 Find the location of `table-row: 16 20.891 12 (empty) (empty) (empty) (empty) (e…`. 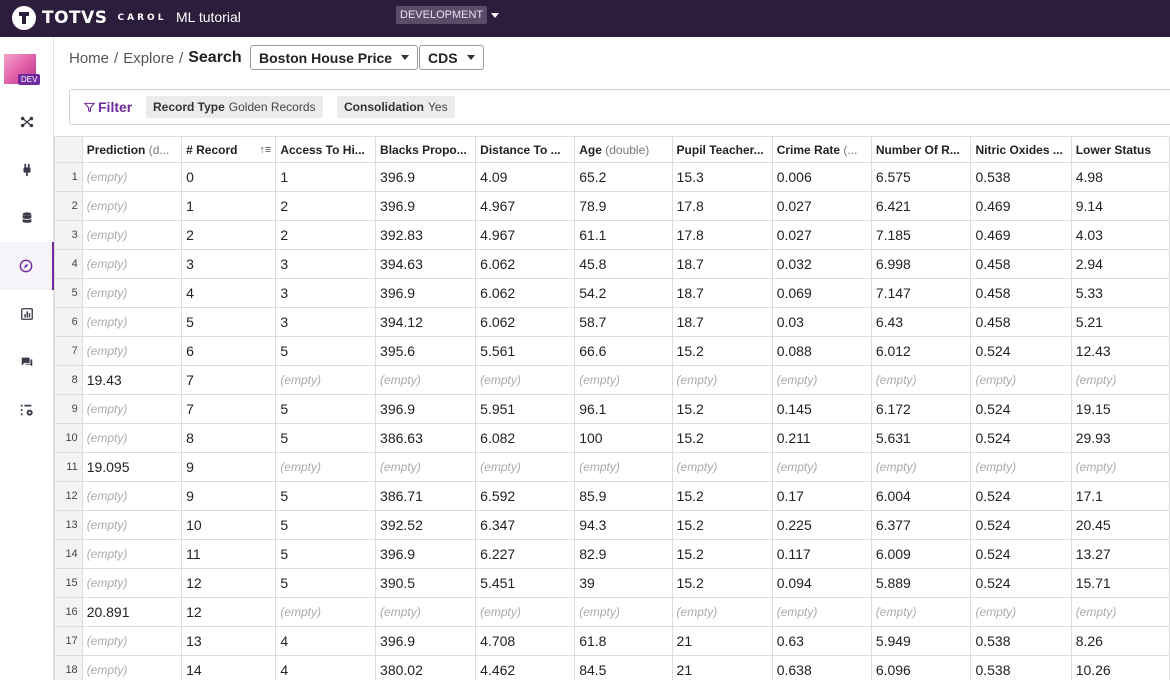

table-row: 16 20.891 12 (empty) (empty) (empty) (empty) (e… is located at coordinates (612, 612).